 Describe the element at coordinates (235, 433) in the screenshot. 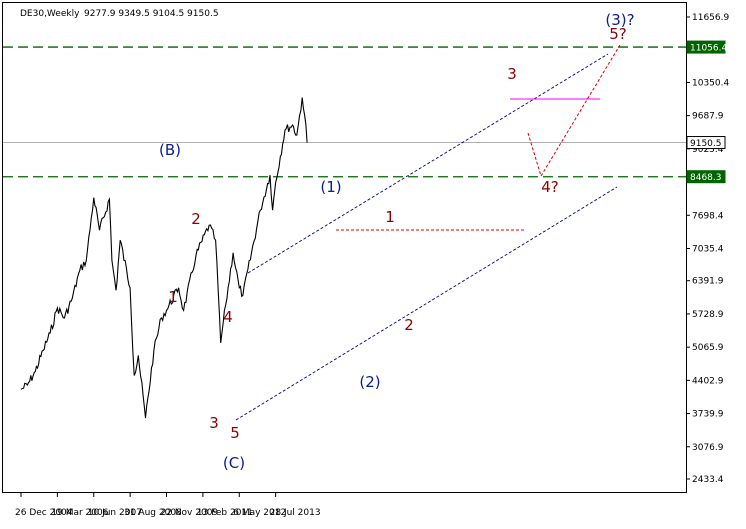

I see `wave-label-red: 5` at that location.